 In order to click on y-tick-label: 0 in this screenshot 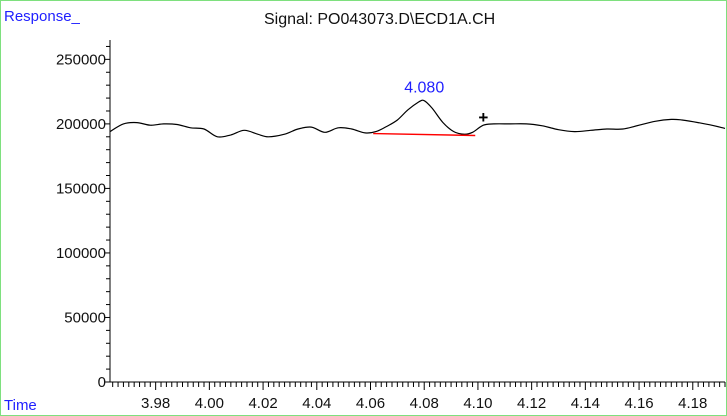, I will do `click(102, 382)`.